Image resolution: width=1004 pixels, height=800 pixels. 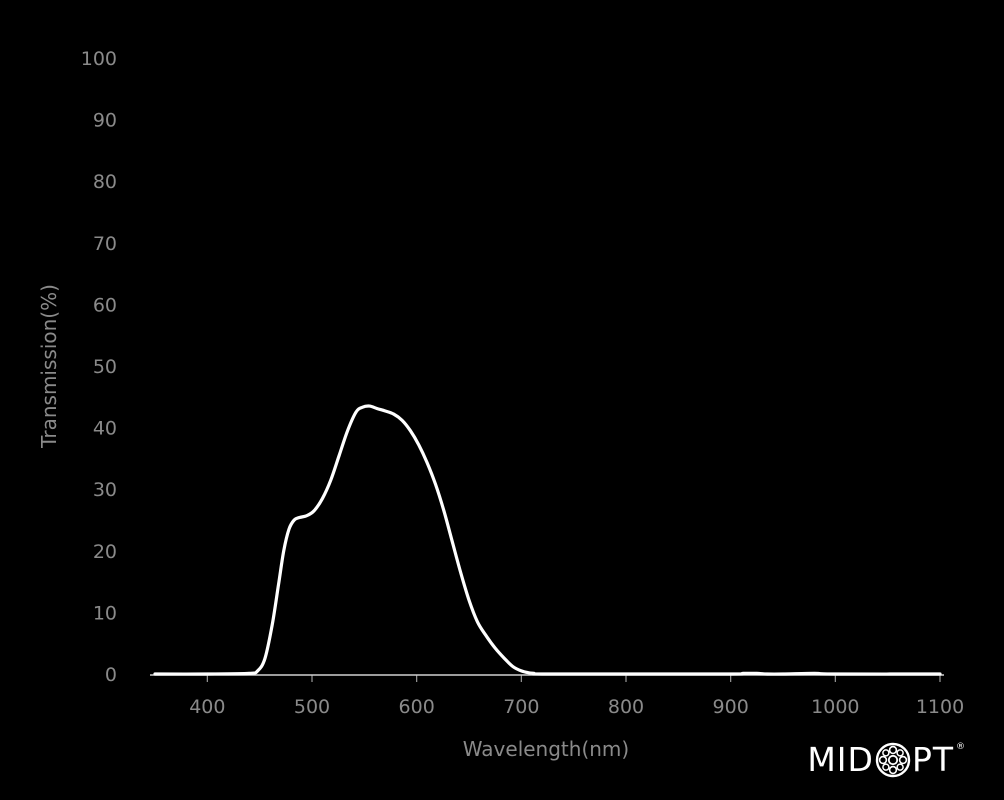 What do you see at coordinates (49, 366) in the screenshot?
I see `y-axis-title: Transmission(%)` at bounding box center [49, 366].